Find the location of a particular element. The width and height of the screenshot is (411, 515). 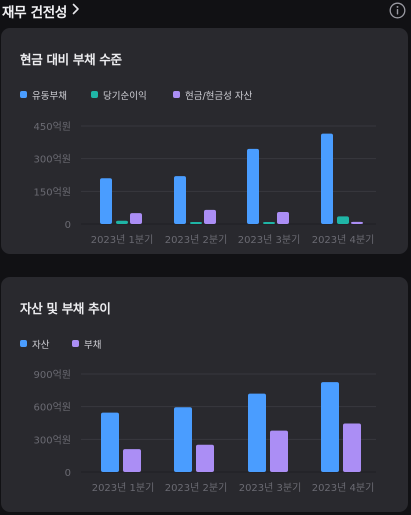

chart-title: 자산 및 부채 추이 is located at coordinates (65, 308).